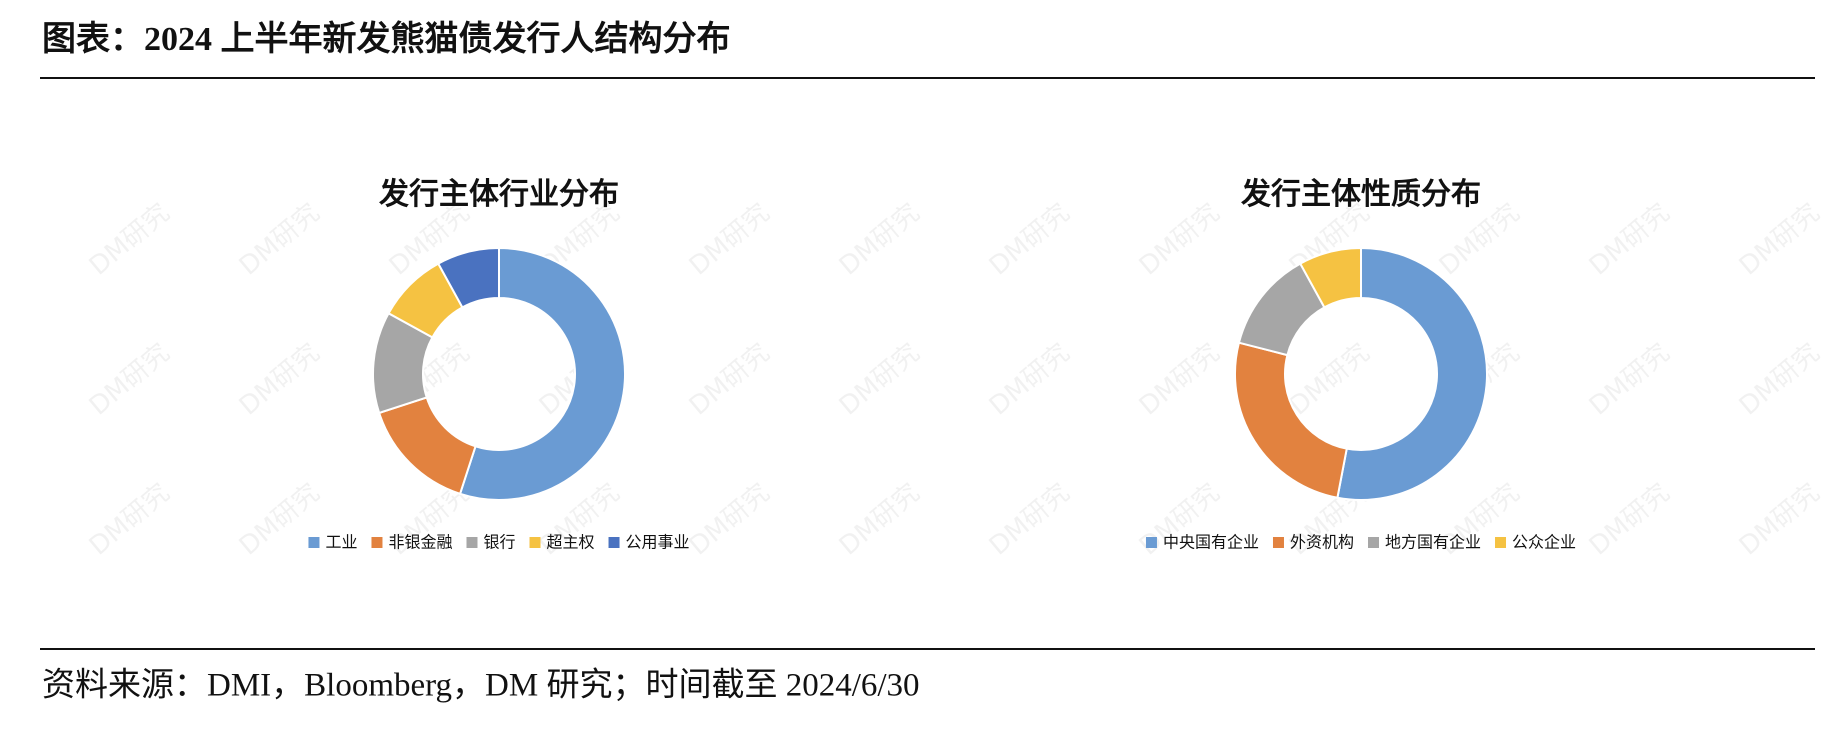 The width and height of the screenshot is (1840, 732). Describe the element at coordinates (1360, 542) in the screenshot. I see `legend: 中央国有企业 外资机构 地方国有企业 公众企业` at that location.